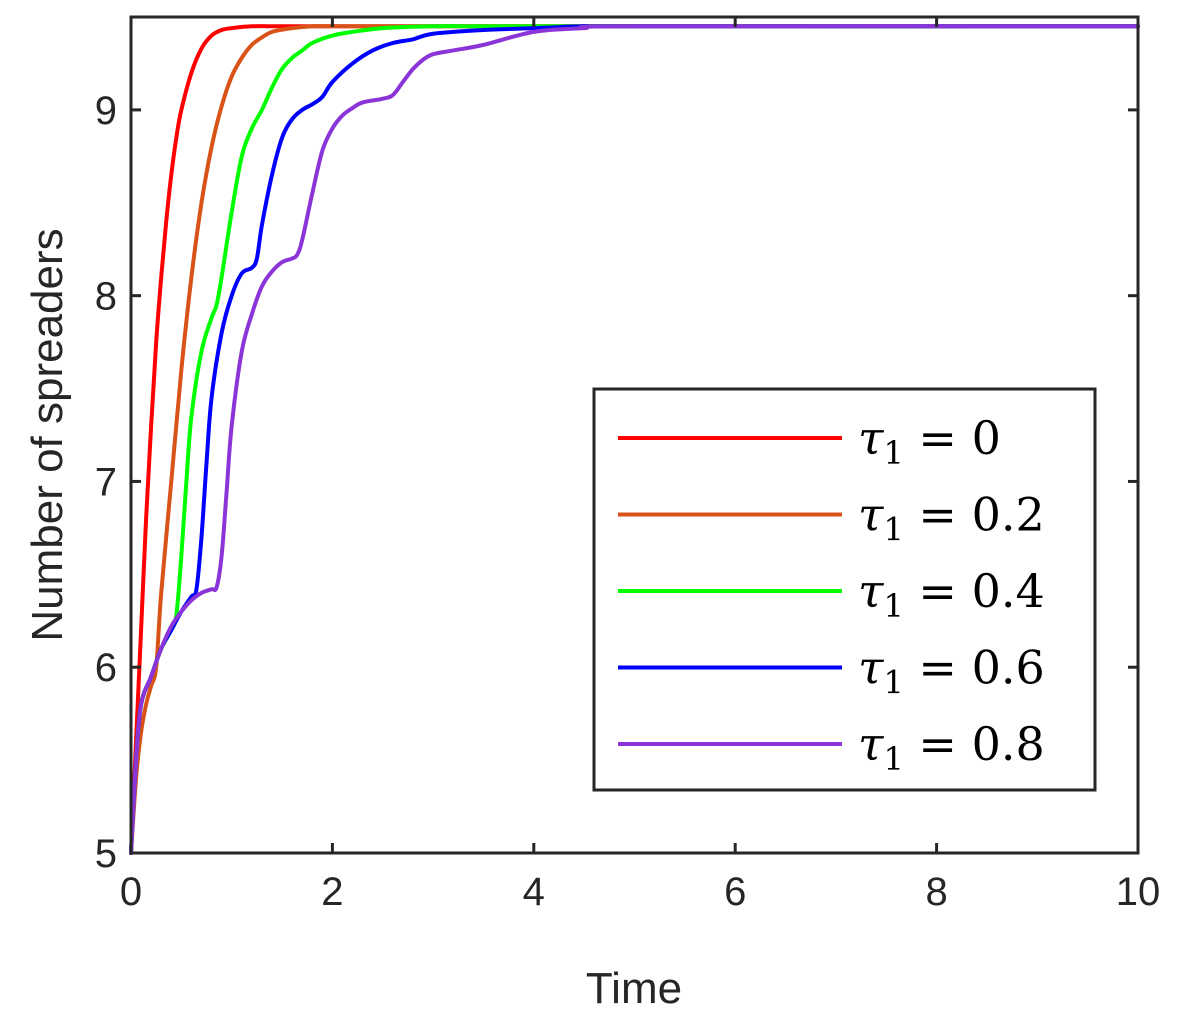  Describe the element at coordinates (534, 892) in the screenshot. I see `x-tick-label: 4` at that location.